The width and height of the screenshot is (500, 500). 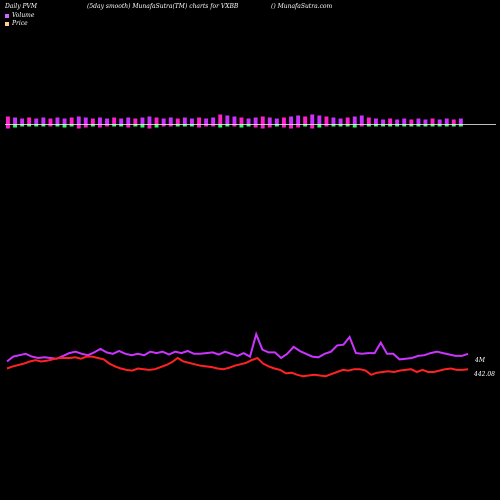 I want to click on legend-price: Price, so click(x=16, y=23).